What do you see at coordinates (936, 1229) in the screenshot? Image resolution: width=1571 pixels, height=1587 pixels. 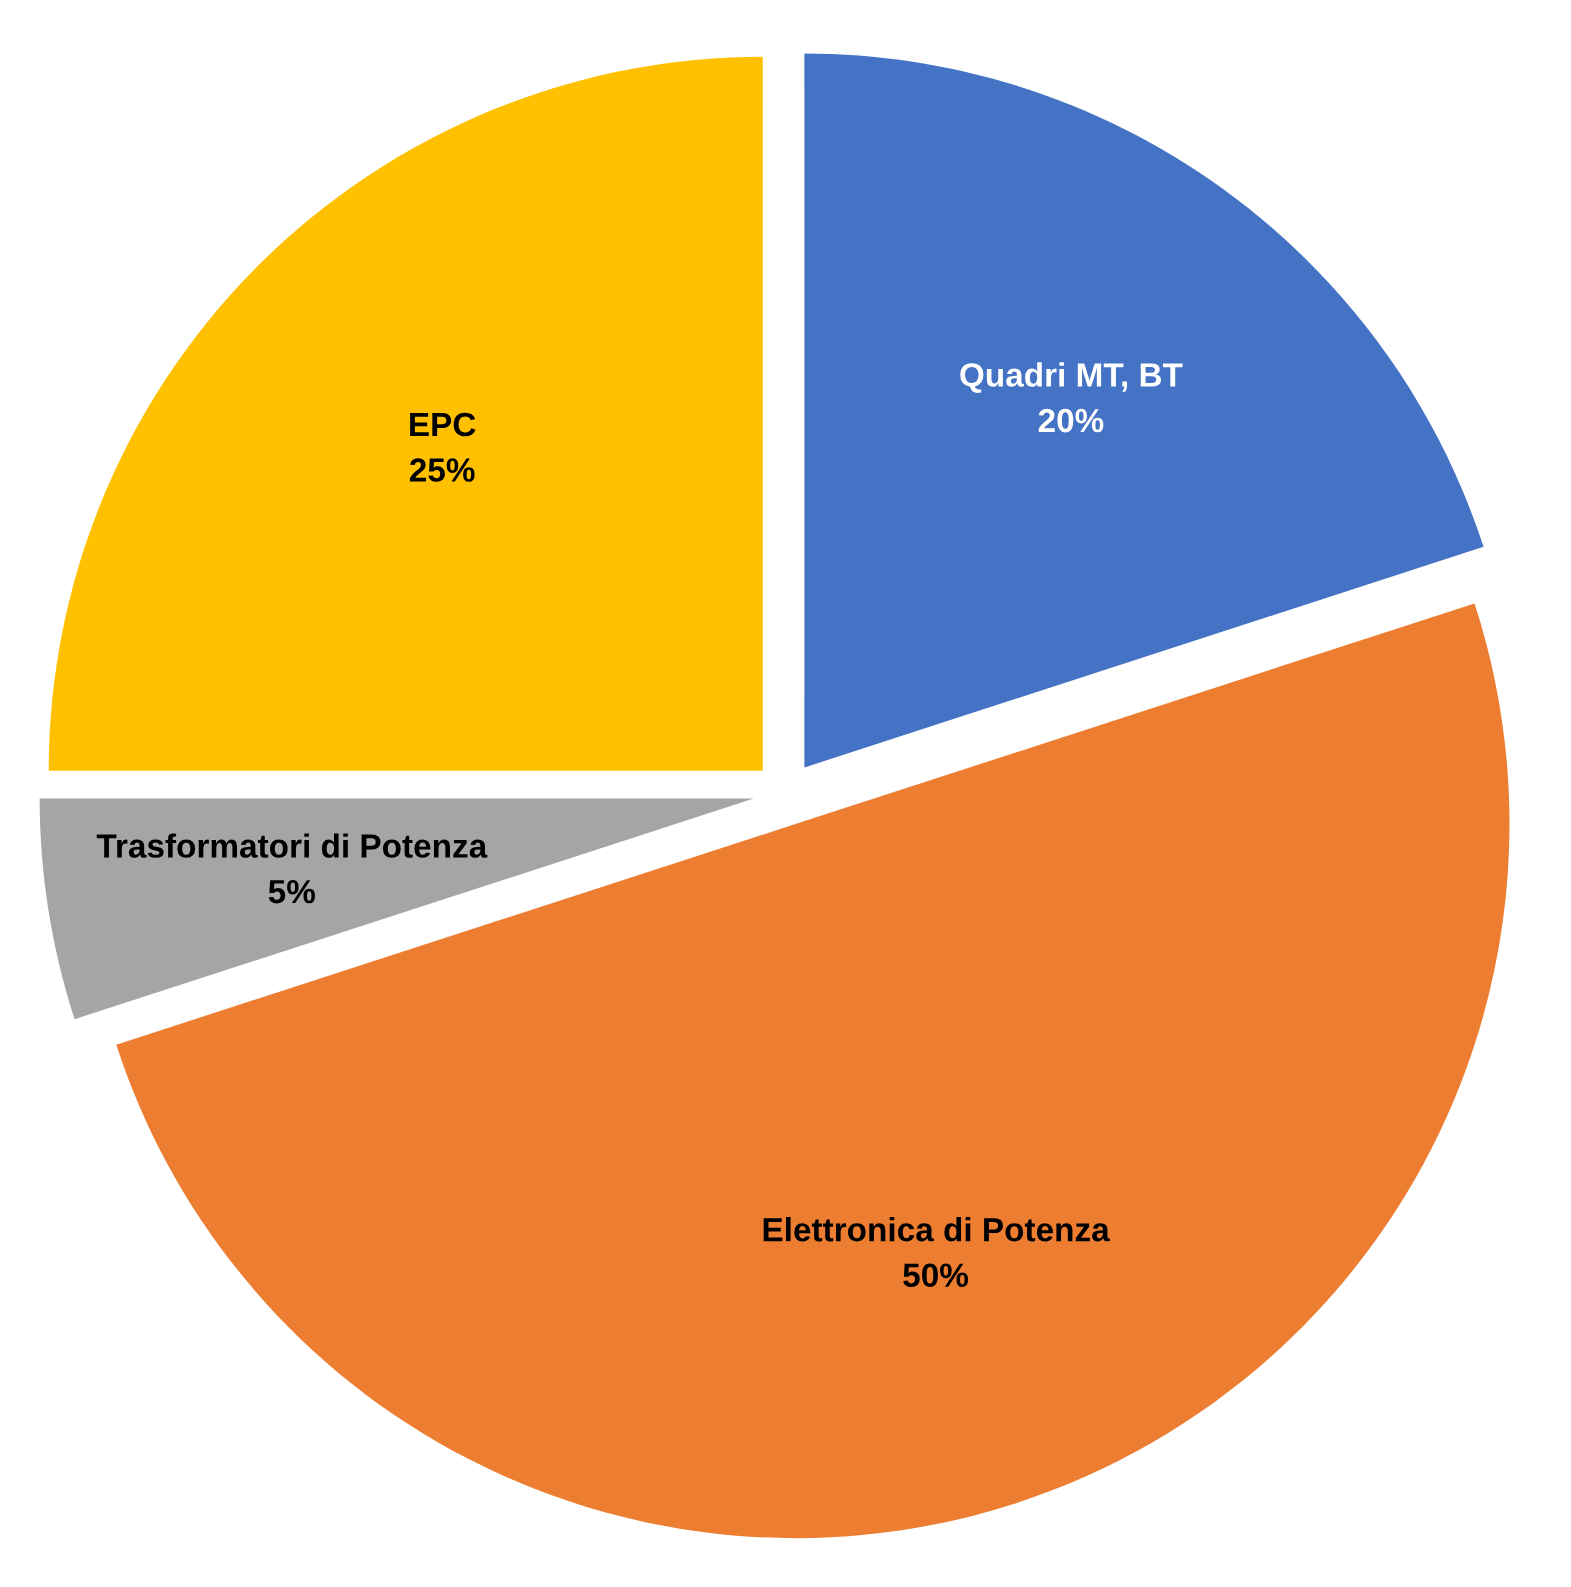 I see `slice-label: Elettronica di Potenza` at bounding box center [936, 1229].